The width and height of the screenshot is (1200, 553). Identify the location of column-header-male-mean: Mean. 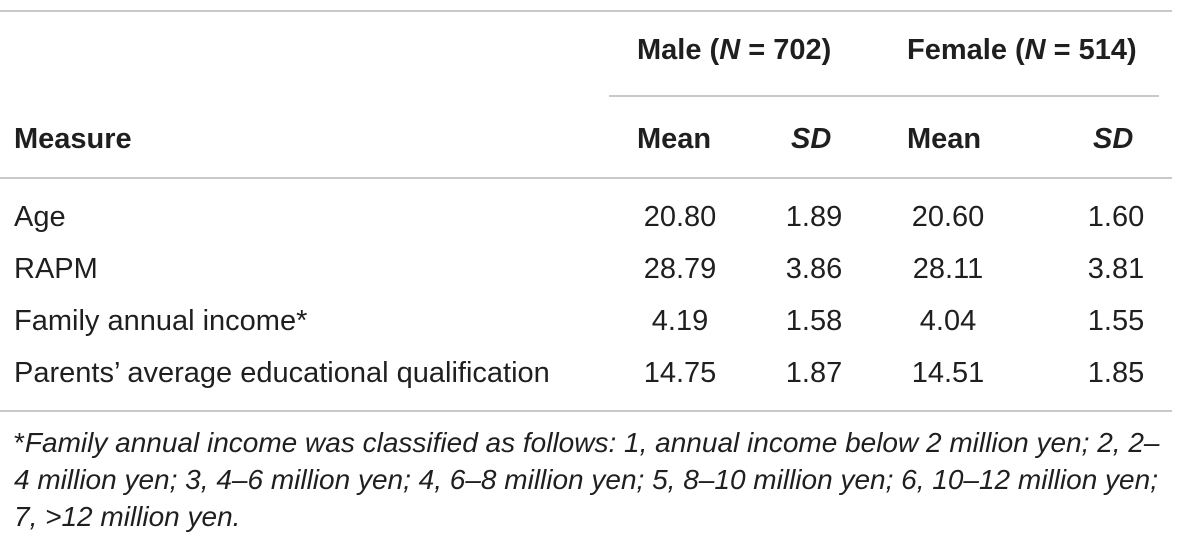
(674, 139).